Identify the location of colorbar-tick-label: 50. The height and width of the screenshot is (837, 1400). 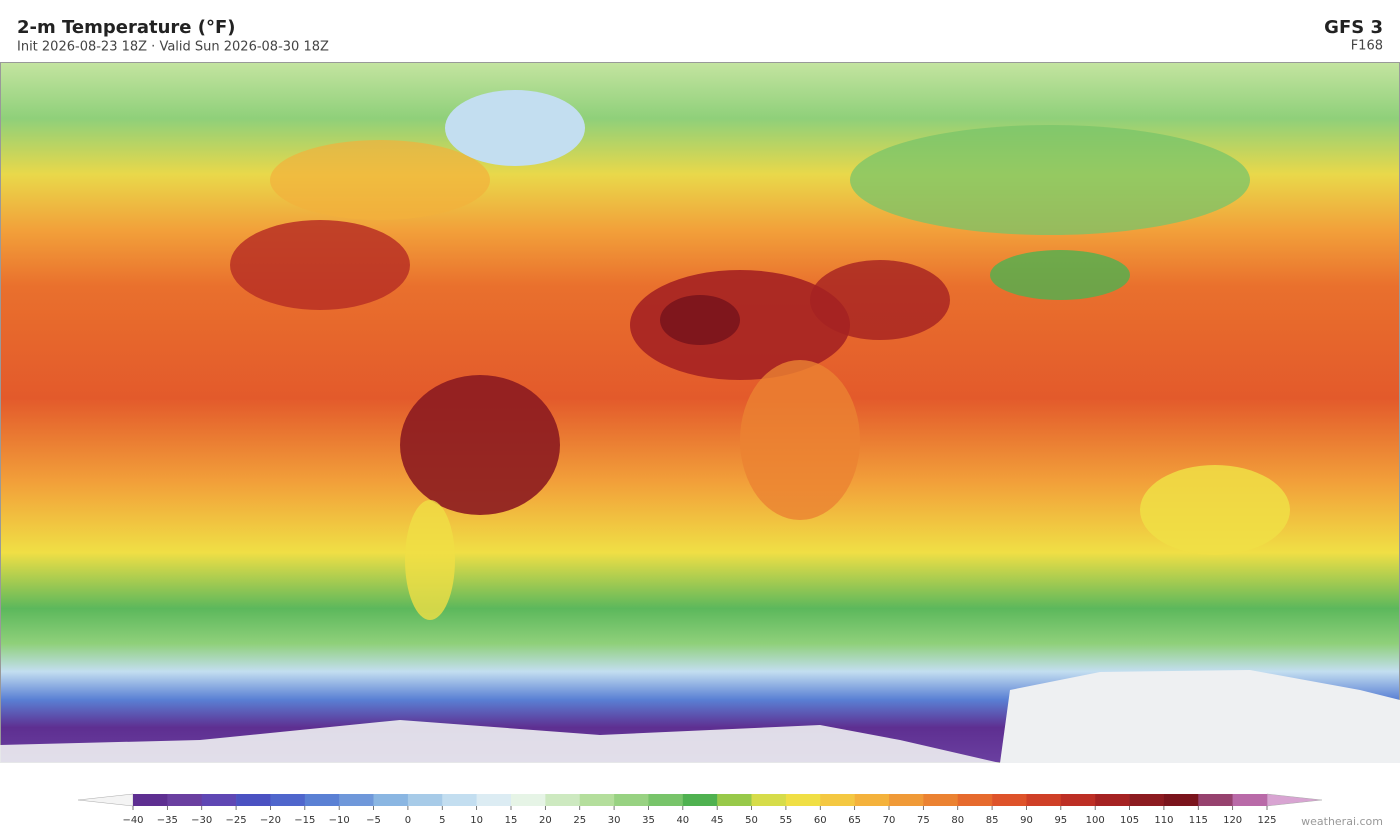
(751, 820).